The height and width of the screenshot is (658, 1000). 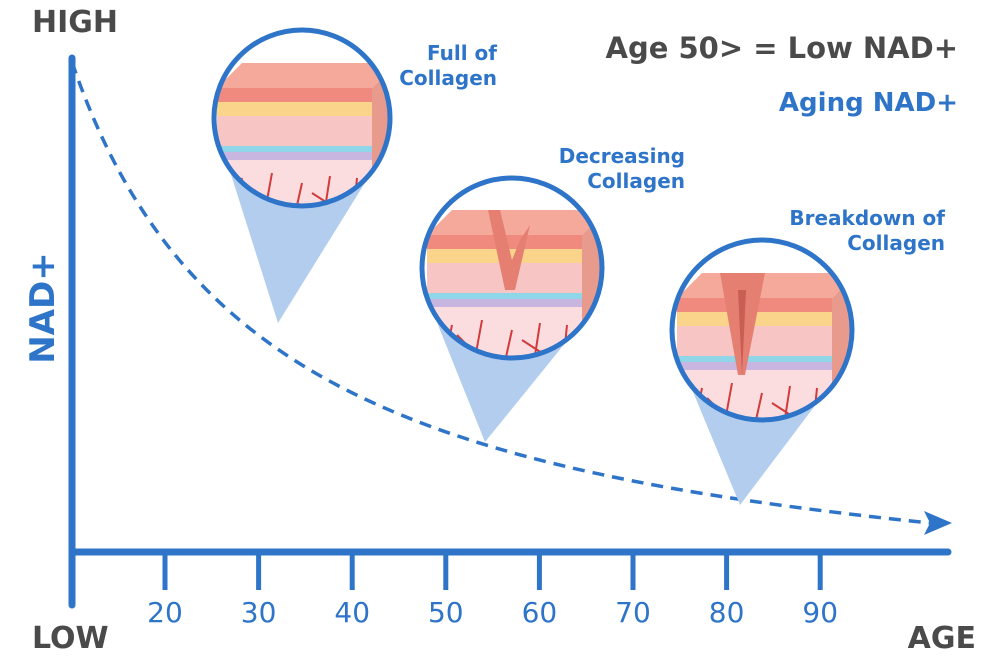 What do you see at coordinates (540, 612) in the screenshot?
I see `x-tick-label: 60` at bounding box center [540, 612].